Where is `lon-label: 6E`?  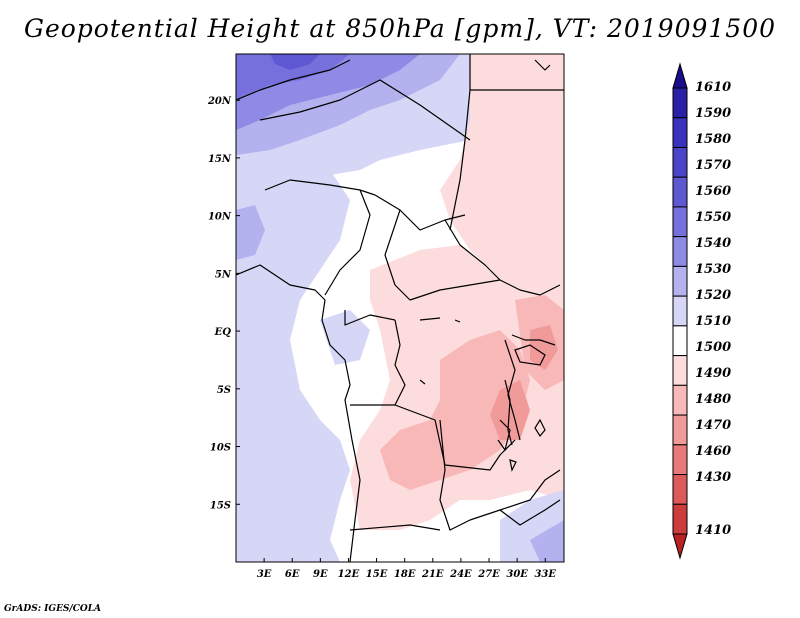 lon-label: 6E is located at coordinates (292, 574).